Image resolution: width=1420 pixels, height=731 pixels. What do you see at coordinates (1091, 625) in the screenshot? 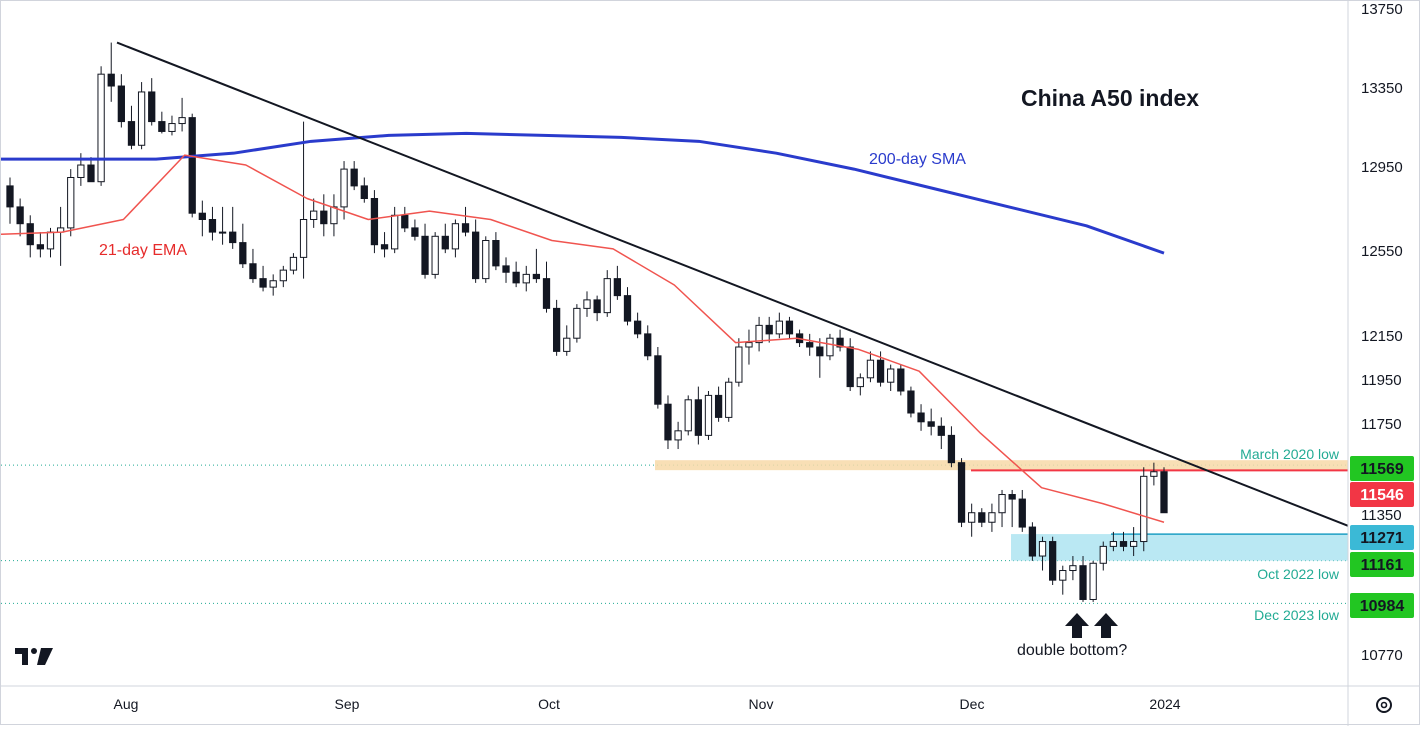
I see `double-bottom-arrows` at bounding box center [1091, 625].